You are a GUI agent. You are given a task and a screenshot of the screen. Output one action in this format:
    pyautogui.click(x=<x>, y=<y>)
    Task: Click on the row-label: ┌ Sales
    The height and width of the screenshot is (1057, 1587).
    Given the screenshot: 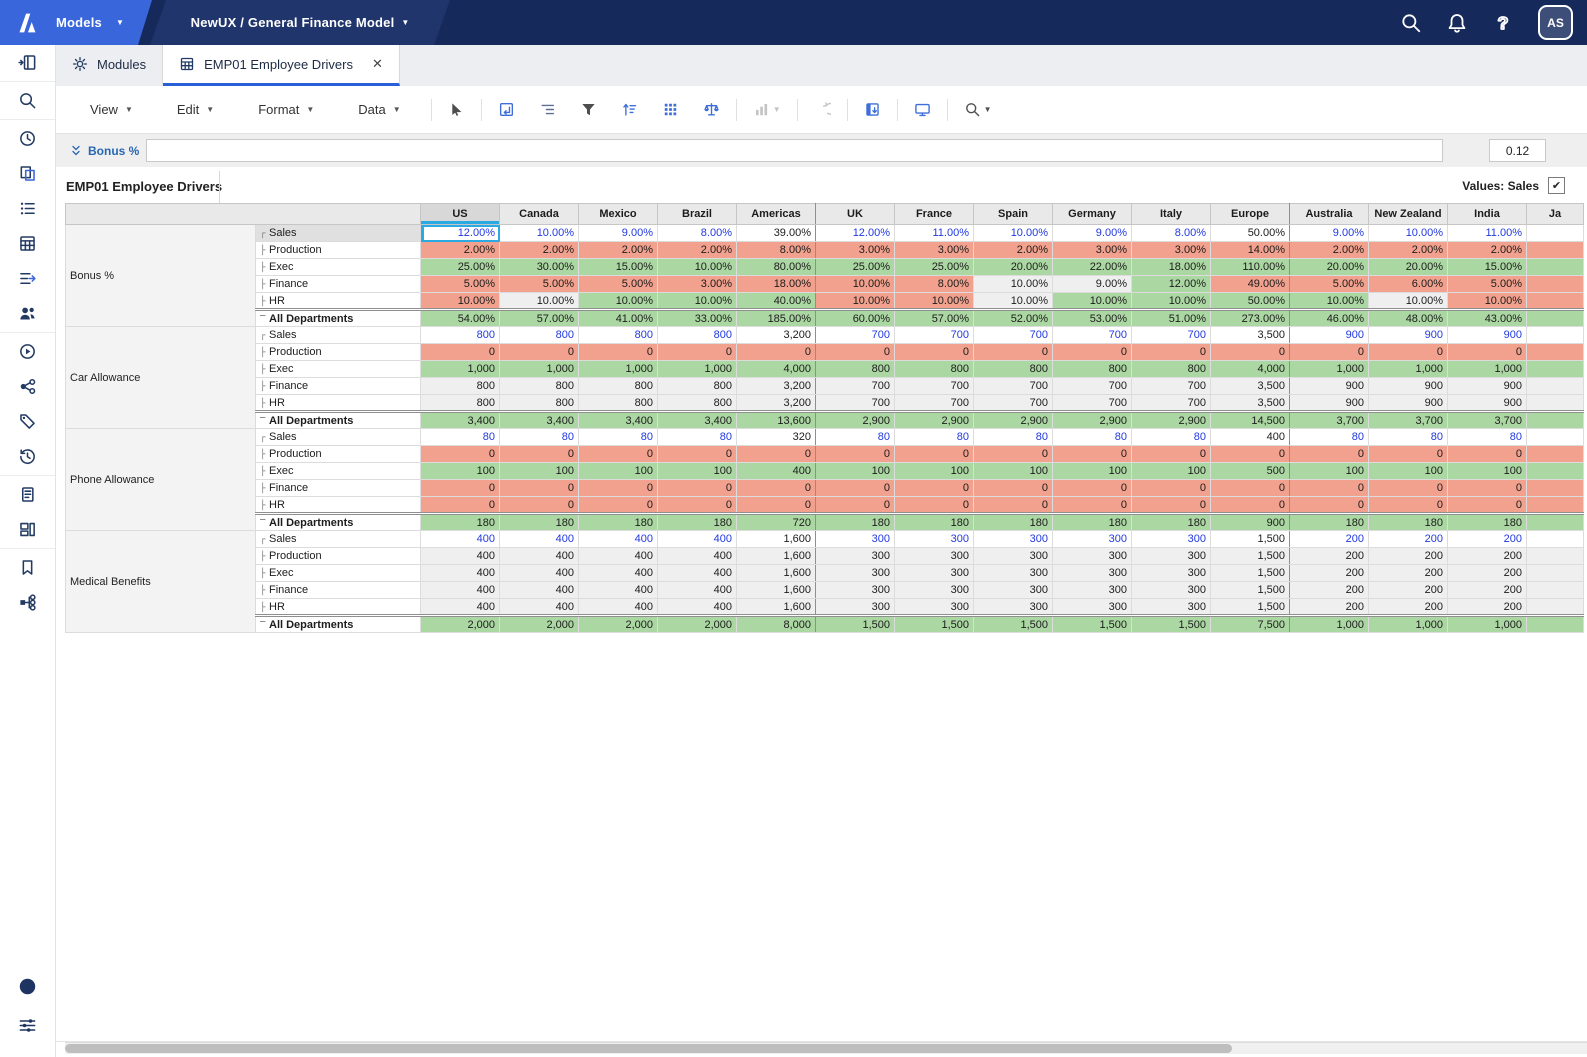 What is the action you would take?
    pyautogui.click(x=338, y=233)
    